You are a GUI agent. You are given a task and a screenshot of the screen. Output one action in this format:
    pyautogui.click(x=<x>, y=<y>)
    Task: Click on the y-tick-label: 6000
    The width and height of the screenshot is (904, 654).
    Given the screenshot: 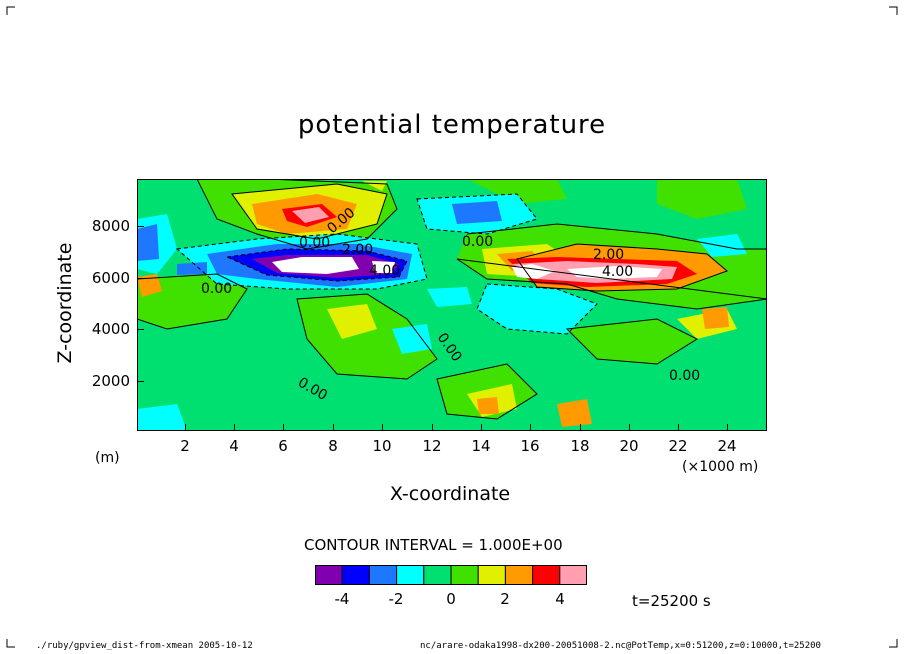 What is the action you would take?
    pyautogui.click(x=110, y=278)
    